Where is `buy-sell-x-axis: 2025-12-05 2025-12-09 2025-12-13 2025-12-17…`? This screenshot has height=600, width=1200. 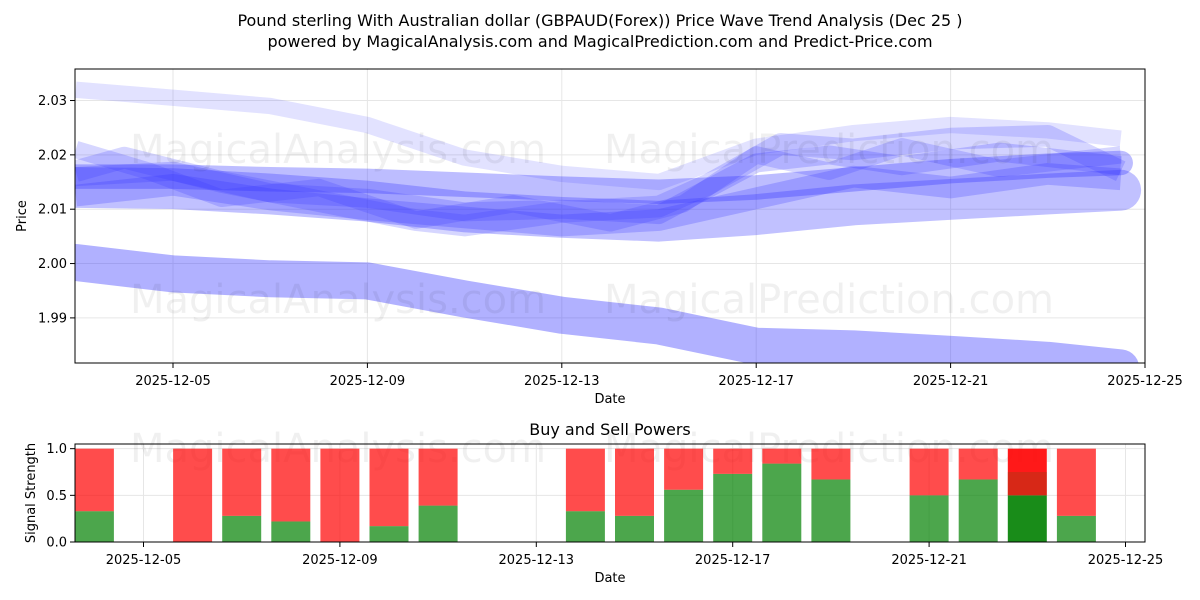
buy-sell-x-axis: 2025-12-05 2025-12-09 2025-12-13 2025-12-17… is located at coordinates (635, 555).